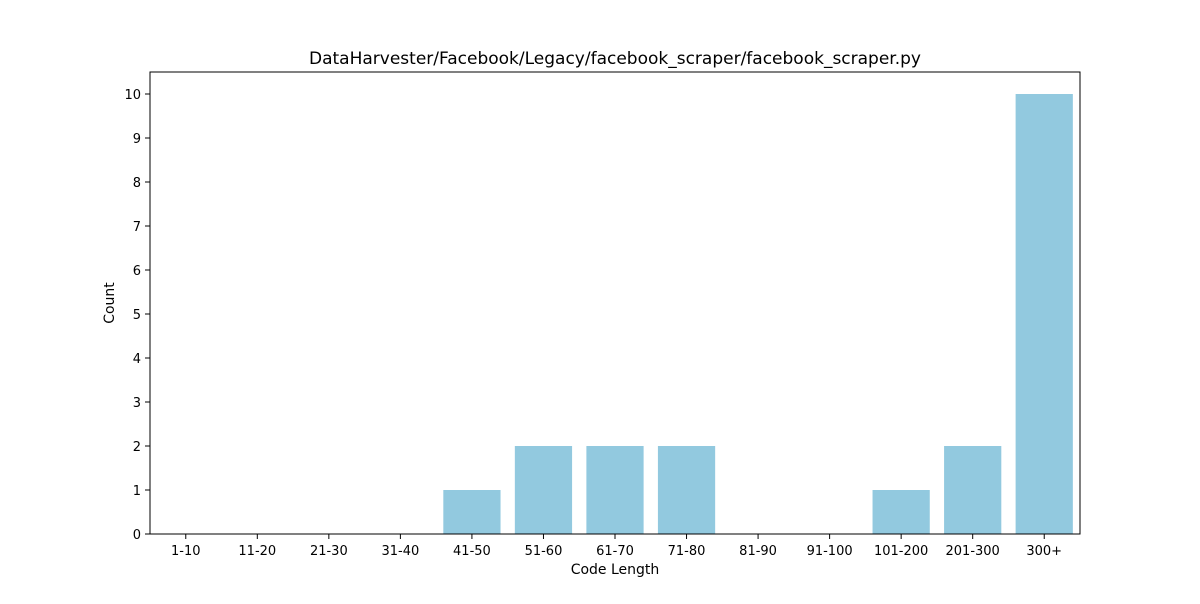 The height and width of the screenshot is (604, 1200). What do you see at coordinates (137, 227) in the screenshot?
I see `y-tick-label: 7` at bounding box center [137, 227].